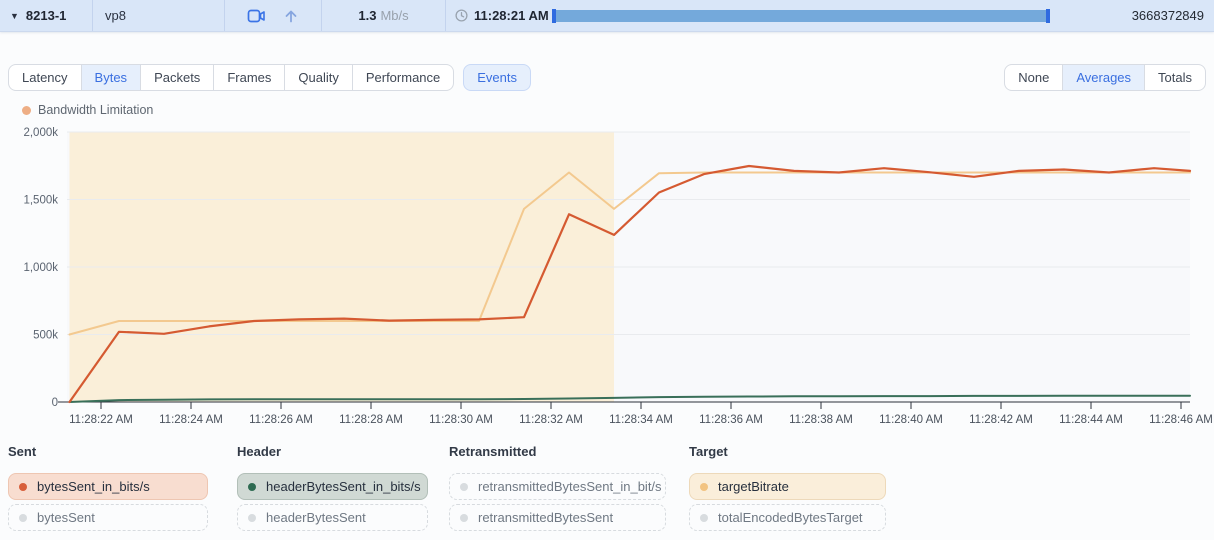  Describe the element at coordinates (40, 133) in the screenshot. I see `y-axis-label: 2,000k` at that location.